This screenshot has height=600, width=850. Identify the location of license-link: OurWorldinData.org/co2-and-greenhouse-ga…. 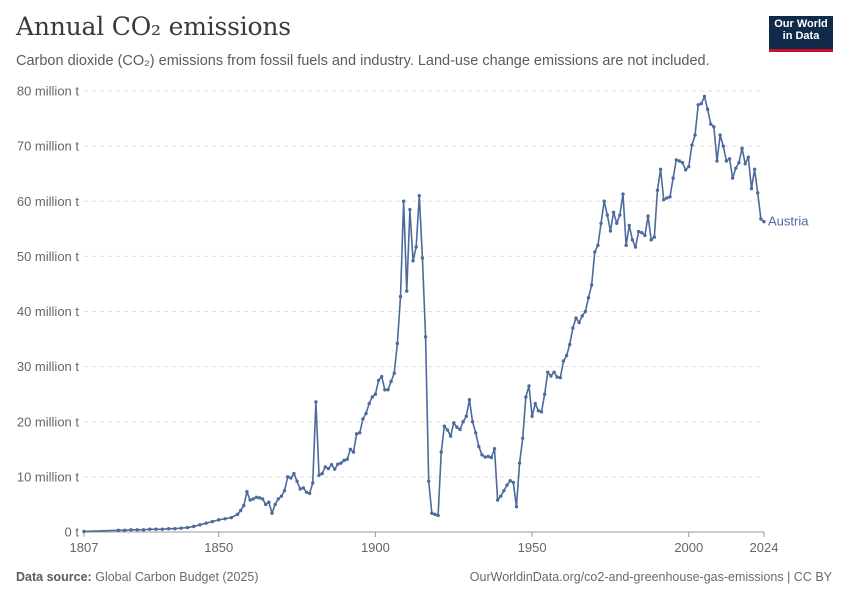
(650, 577).